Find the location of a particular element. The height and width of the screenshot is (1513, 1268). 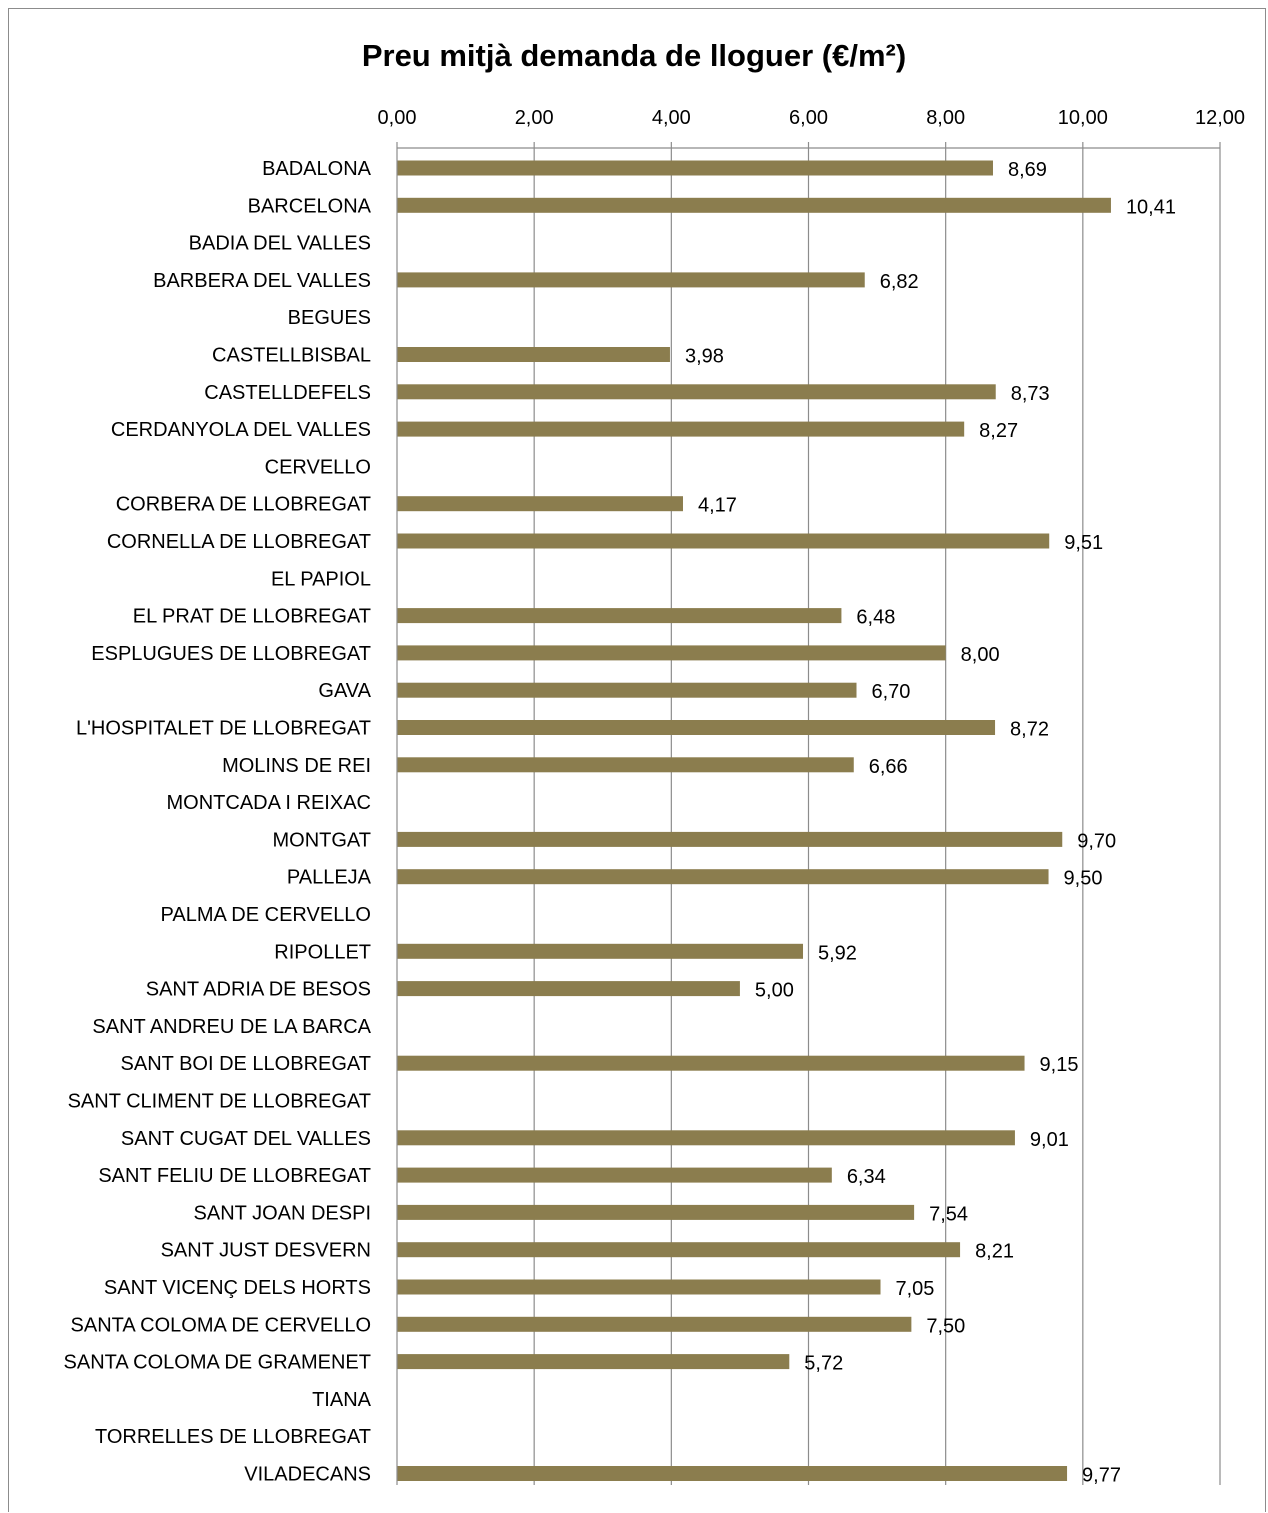

category-label: RIPOLLET is located at coordinates (322, 952).